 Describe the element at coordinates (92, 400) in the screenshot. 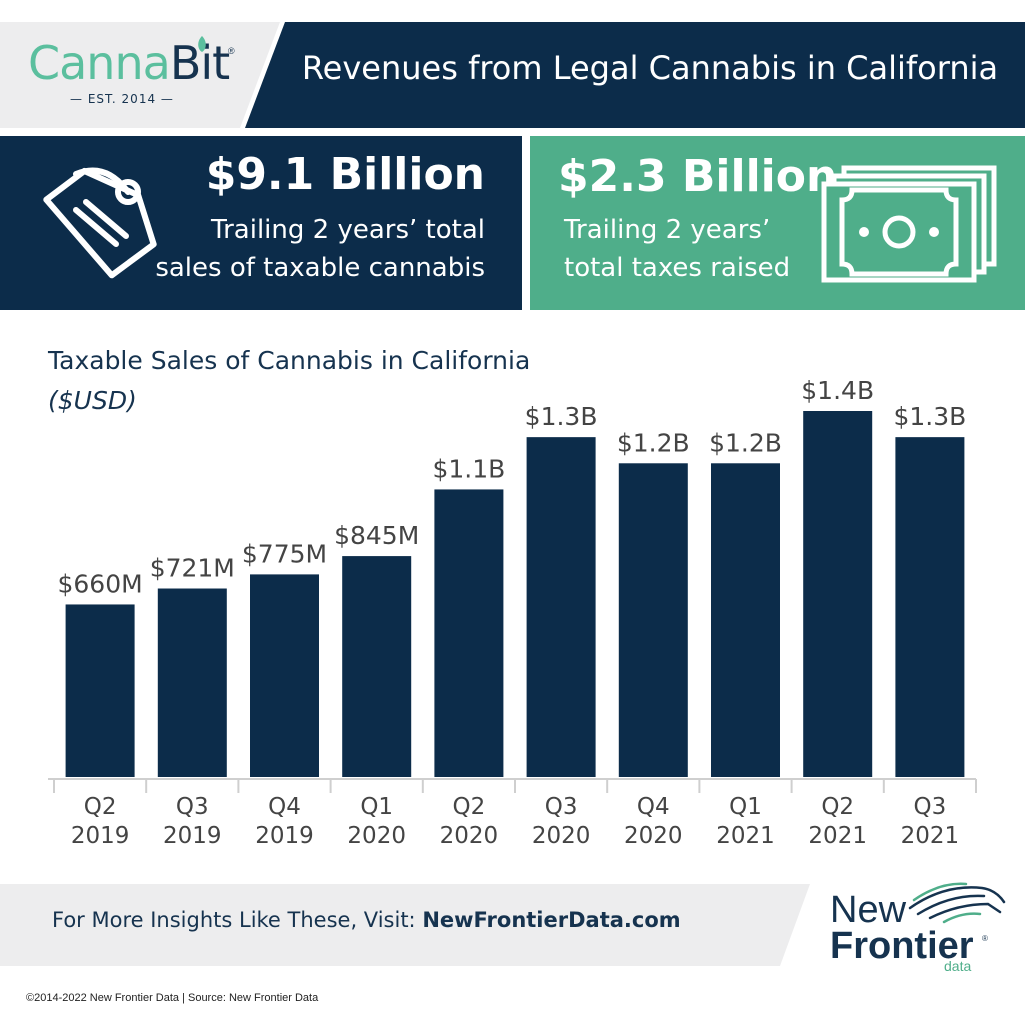

I see `chart-subtitle: ($USD)` at that location.